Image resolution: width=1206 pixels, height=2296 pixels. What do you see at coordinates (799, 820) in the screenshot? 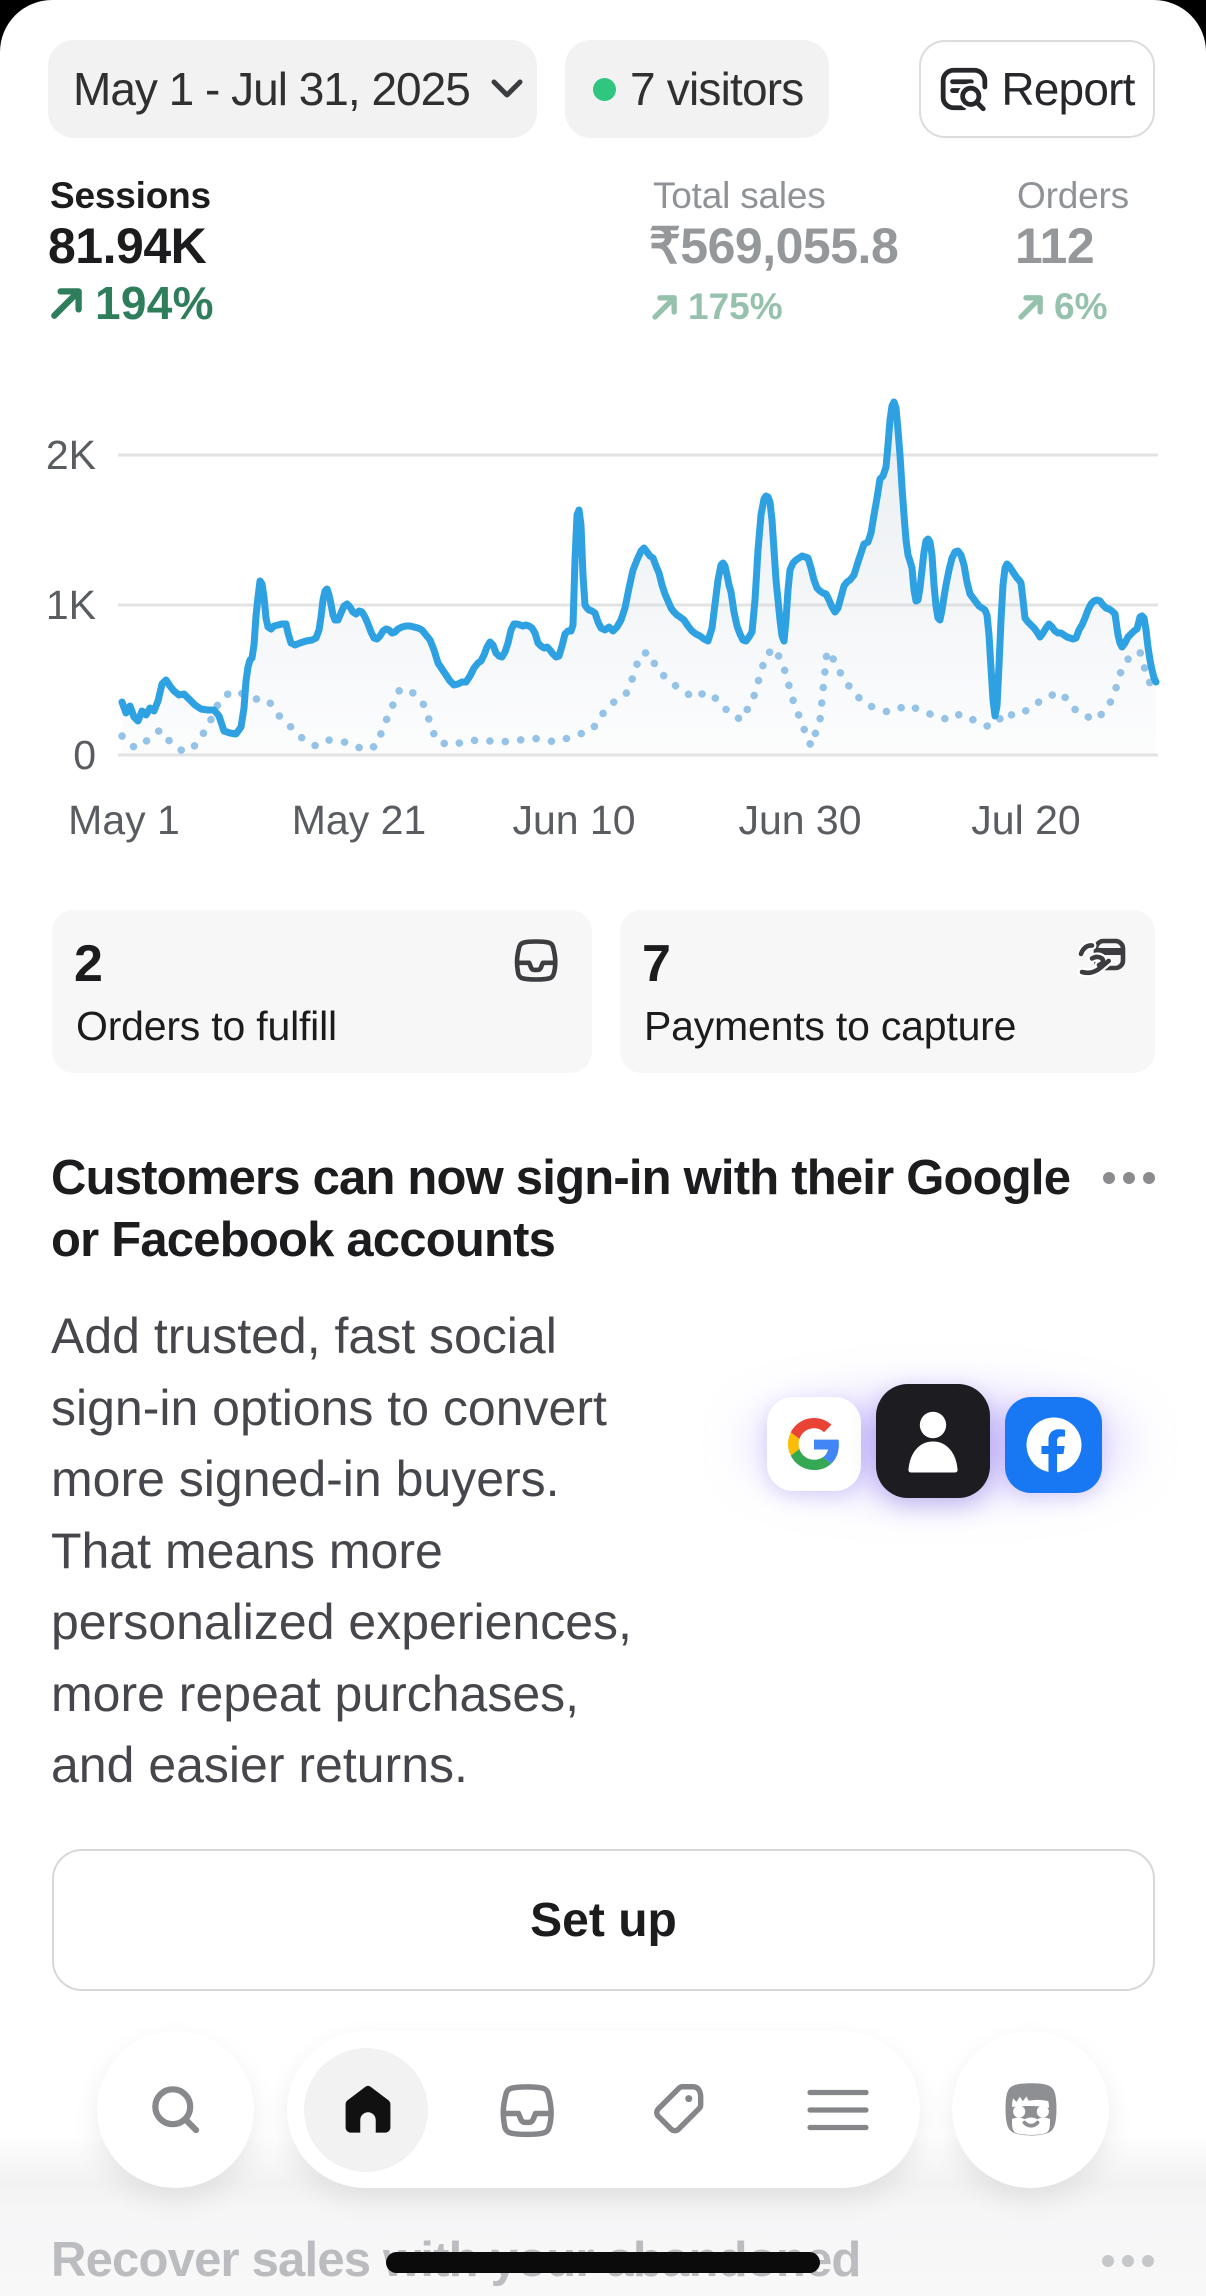
I see `svg-text: Jun 30` at bounding box center [799, 820].